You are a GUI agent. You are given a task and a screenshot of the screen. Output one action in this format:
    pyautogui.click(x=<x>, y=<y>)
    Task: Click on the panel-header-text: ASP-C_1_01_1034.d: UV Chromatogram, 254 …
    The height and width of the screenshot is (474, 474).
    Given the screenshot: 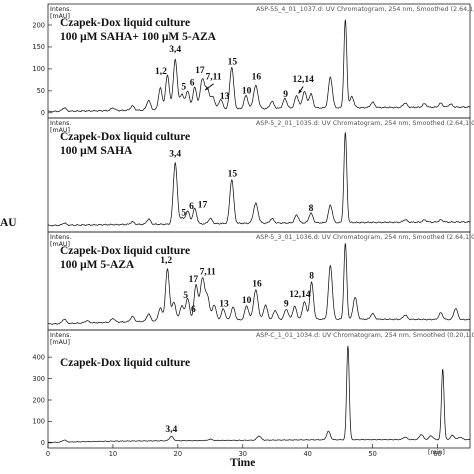 What is the action you would take?
    pyautogui.click(x=365, y=335)
    